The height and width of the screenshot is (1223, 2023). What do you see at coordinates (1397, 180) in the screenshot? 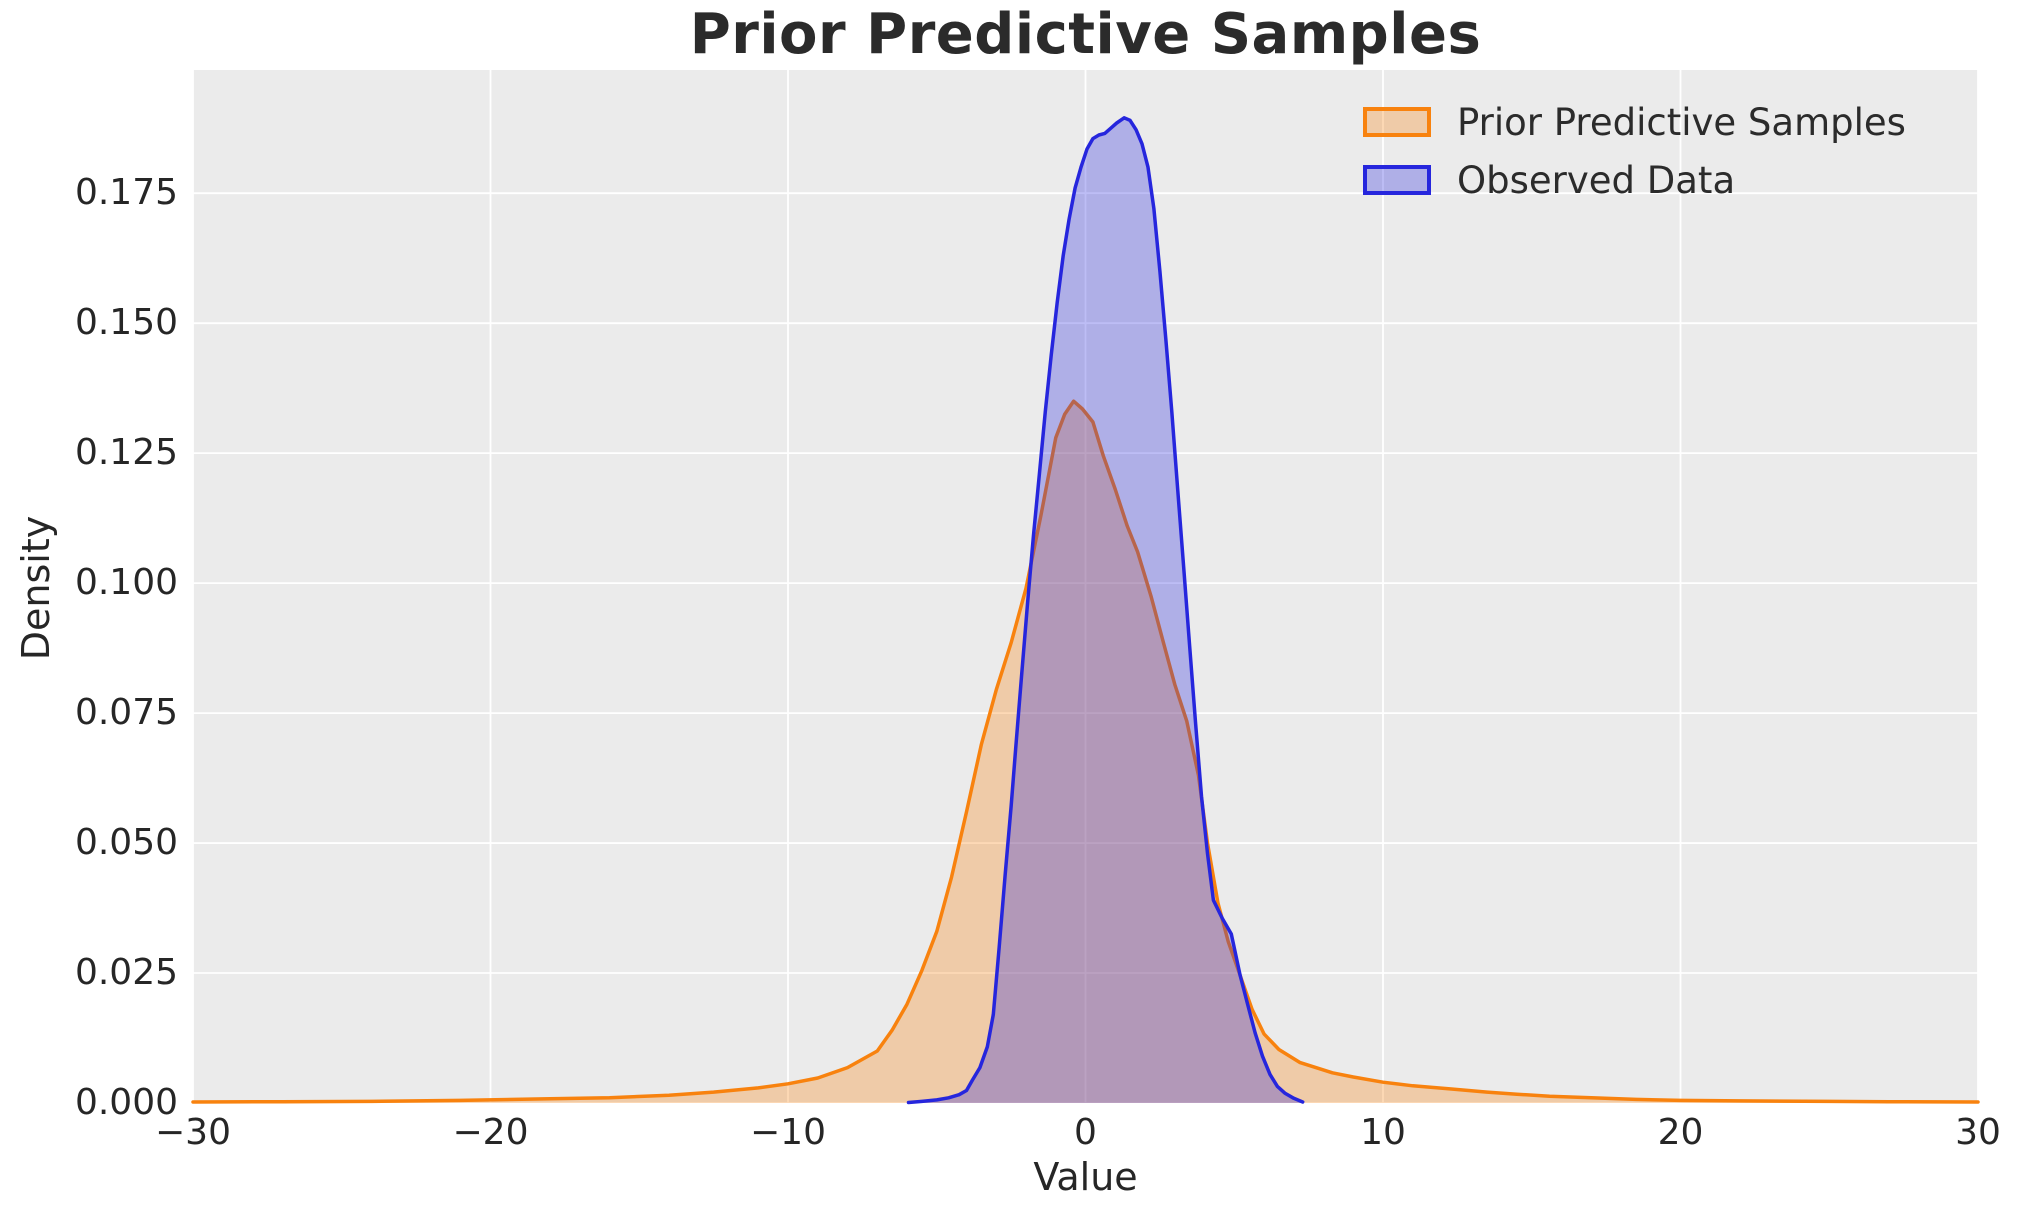
I see `legend-swatch-observed-data` at bounding box center [1397, 180].